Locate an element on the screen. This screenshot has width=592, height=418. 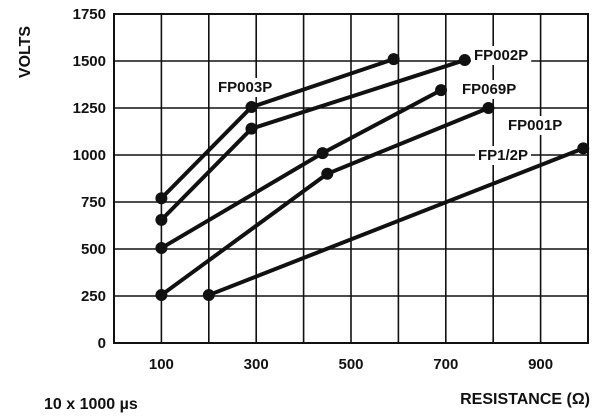
y-tick-label: 250 is located at coordinates (93, 296).